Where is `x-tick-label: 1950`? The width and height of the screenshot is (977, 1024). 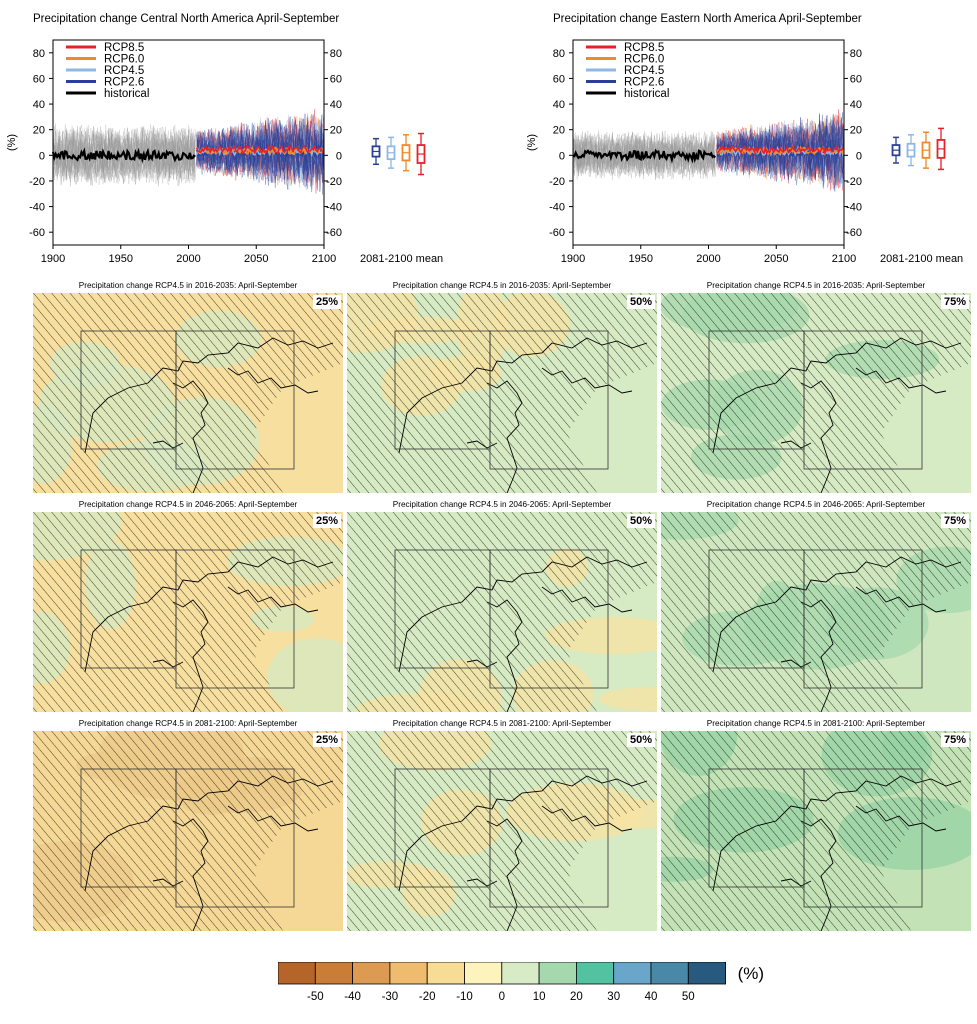 x-tick-label: 1950 is located at coordinates (641, 259).